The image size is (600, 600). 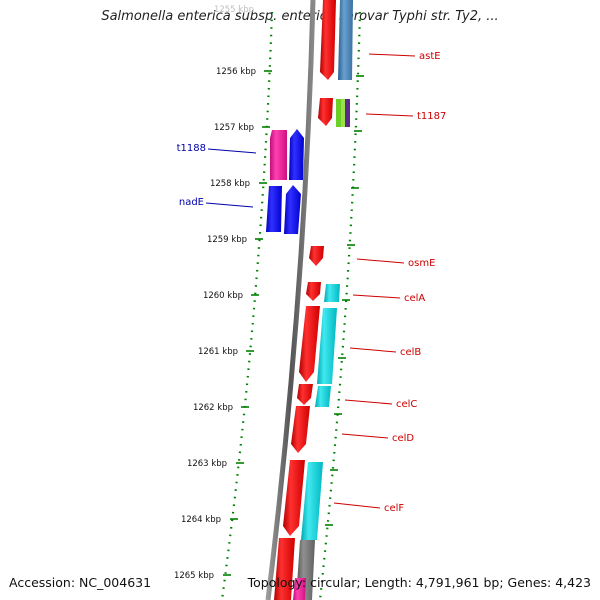 I want to click on gene-celA-forward, so click(x=313, y=291).